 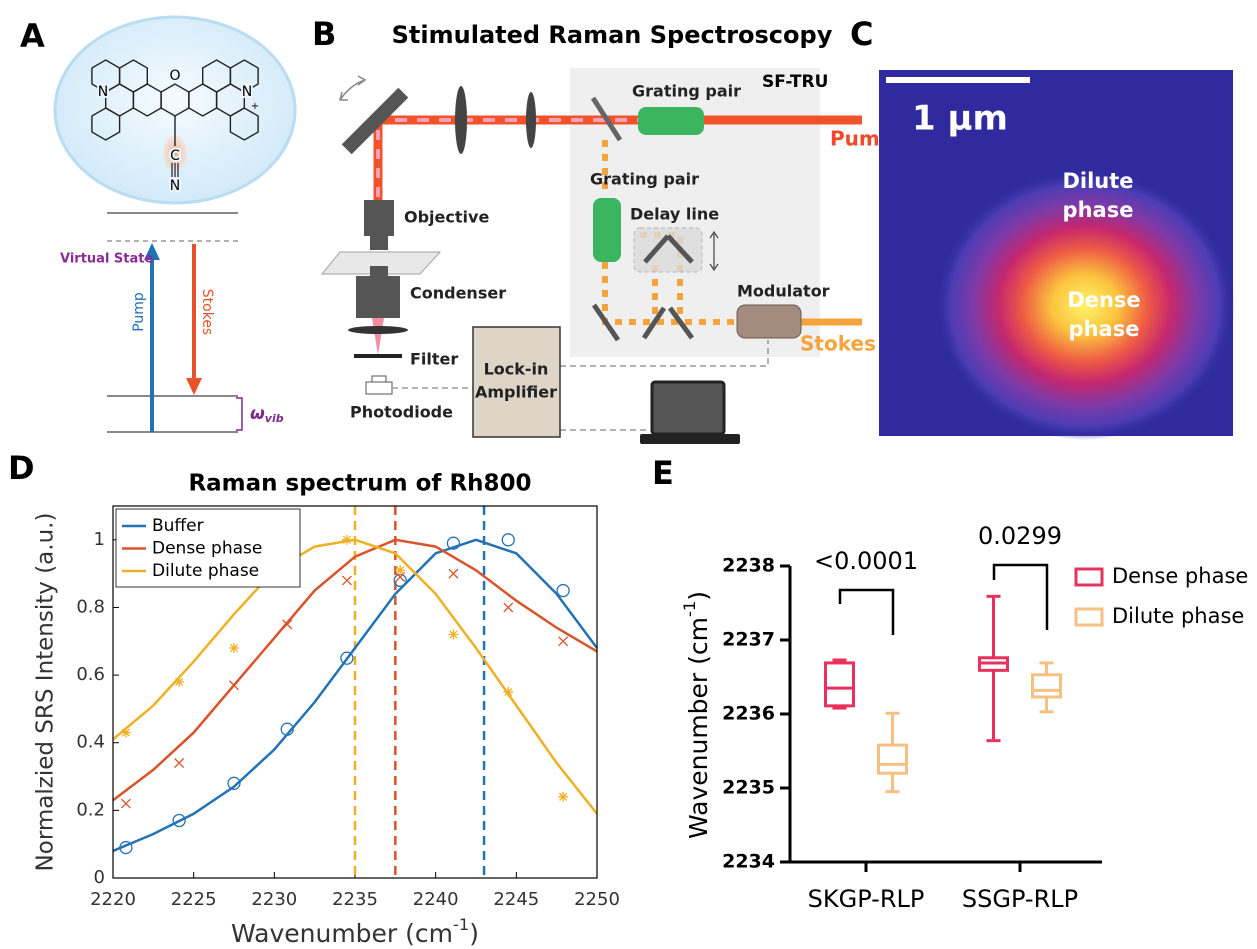 What do you see at coordinates (866, 899) in the screenshot?
I see `x-tick-label: SKGP-RLP` at bounding box center [866, 899].